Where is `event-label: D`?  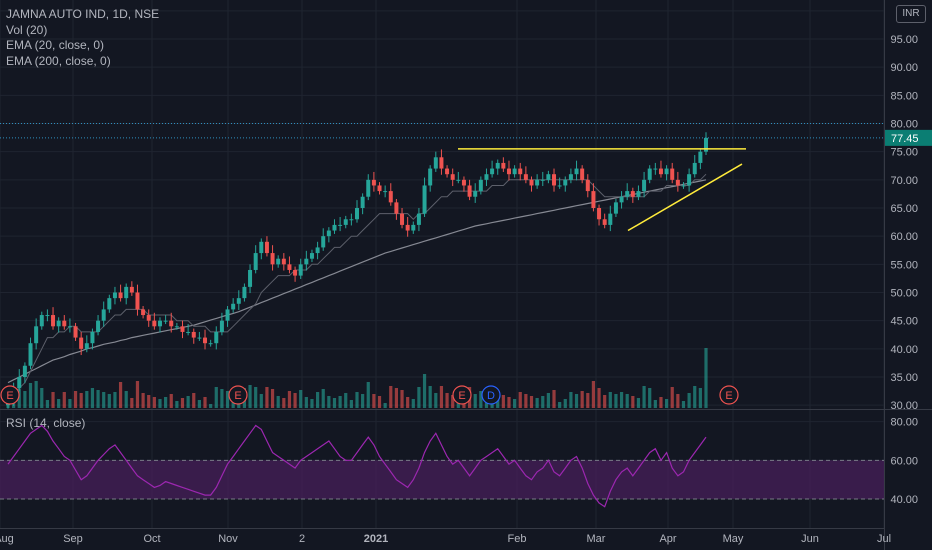 event-label: D is located at coordinates (491, 396).